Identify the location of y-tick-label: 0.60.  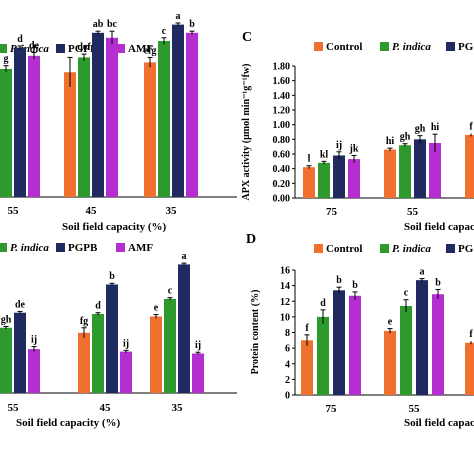
(282, 155).